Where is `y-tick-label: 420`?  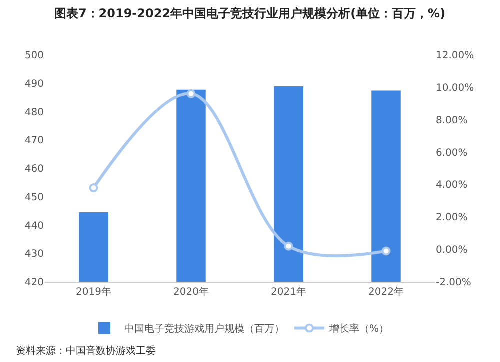
y-tick-label: 420 is located at coordinates (34, 283).